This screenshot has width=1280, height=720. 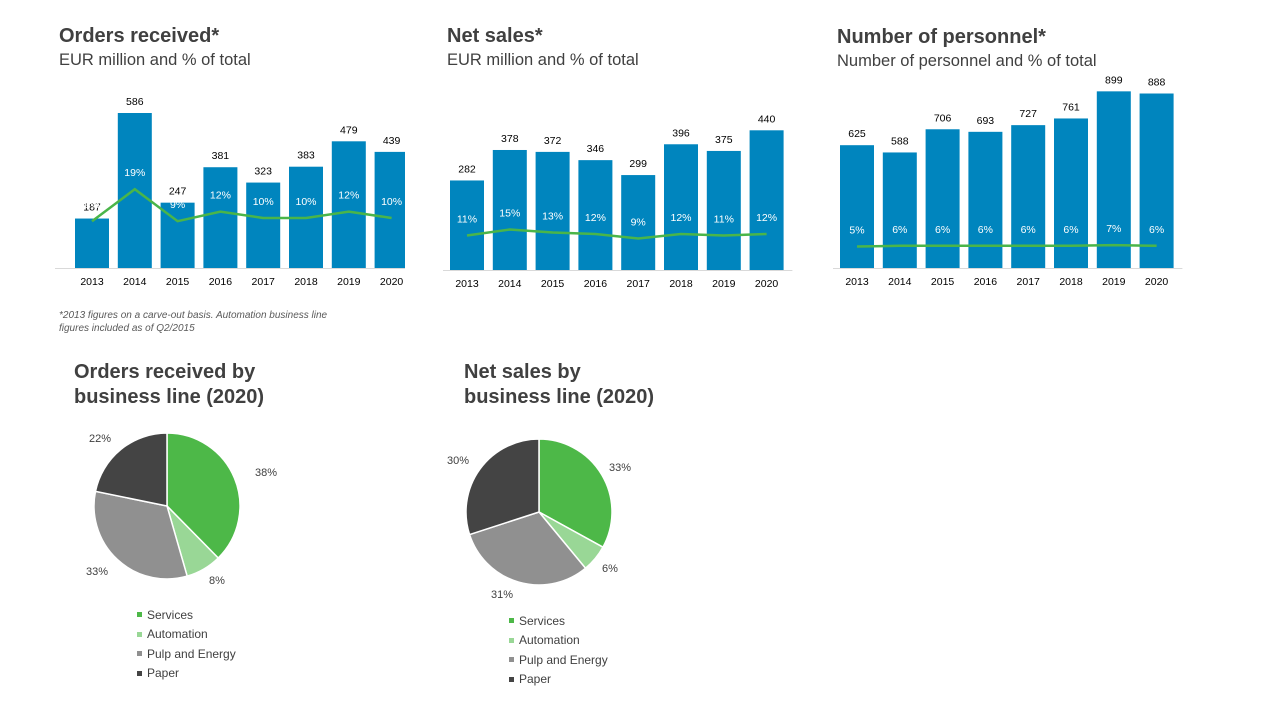 I want to click on net-sales-bar-2015, so click(x=552, y=210).